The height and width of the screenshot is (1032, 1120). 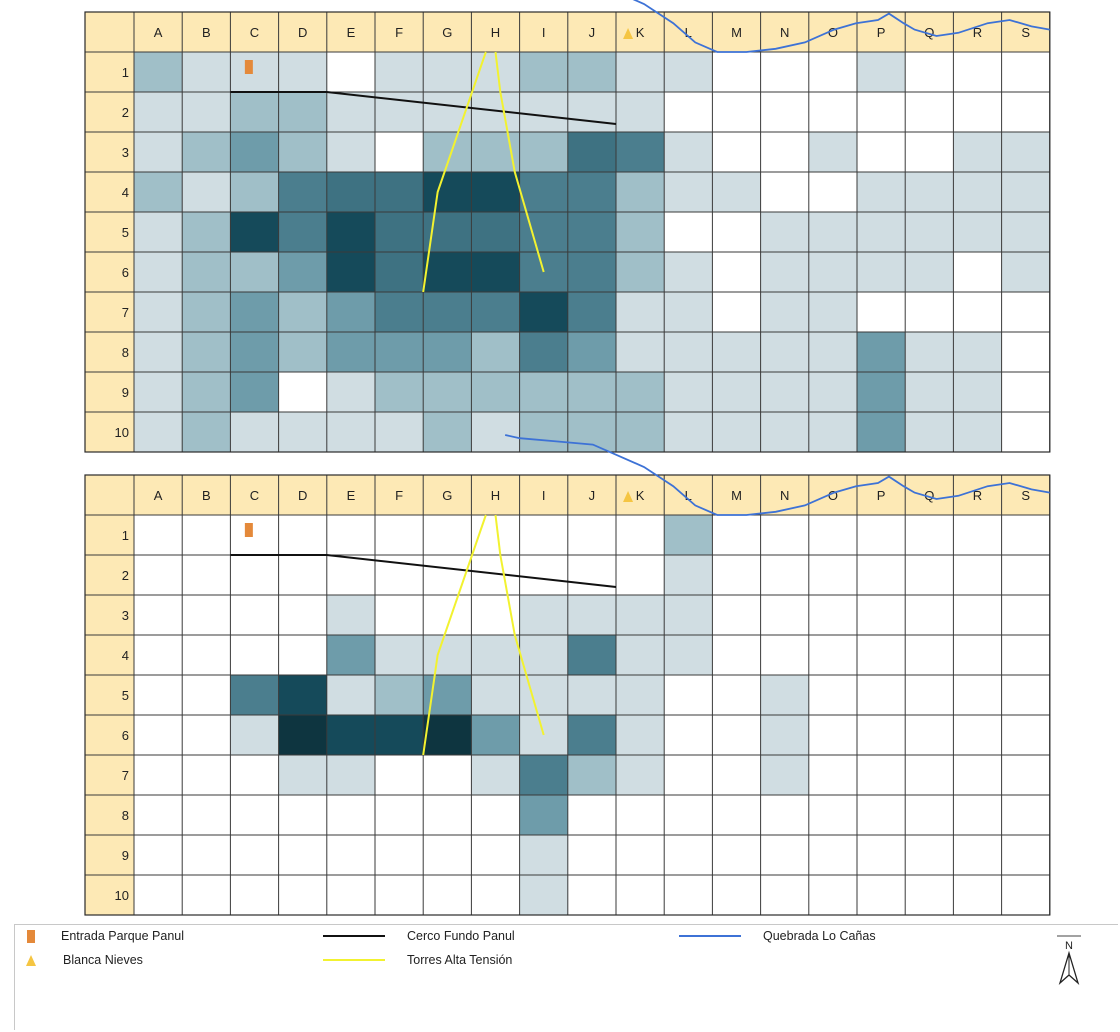 I want to click on column-label-P: P, so click(x=881, y=495).